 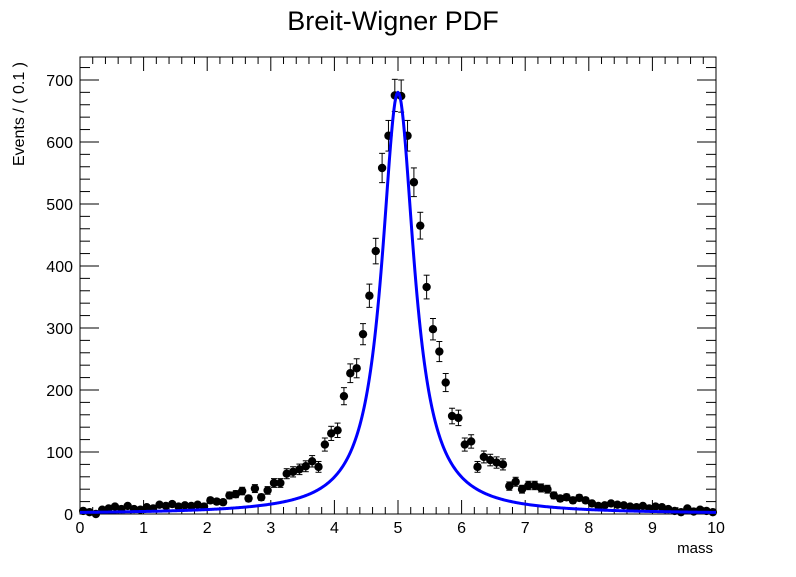 I want to click on y-tick-label: 0, so click(x=68, y=515).